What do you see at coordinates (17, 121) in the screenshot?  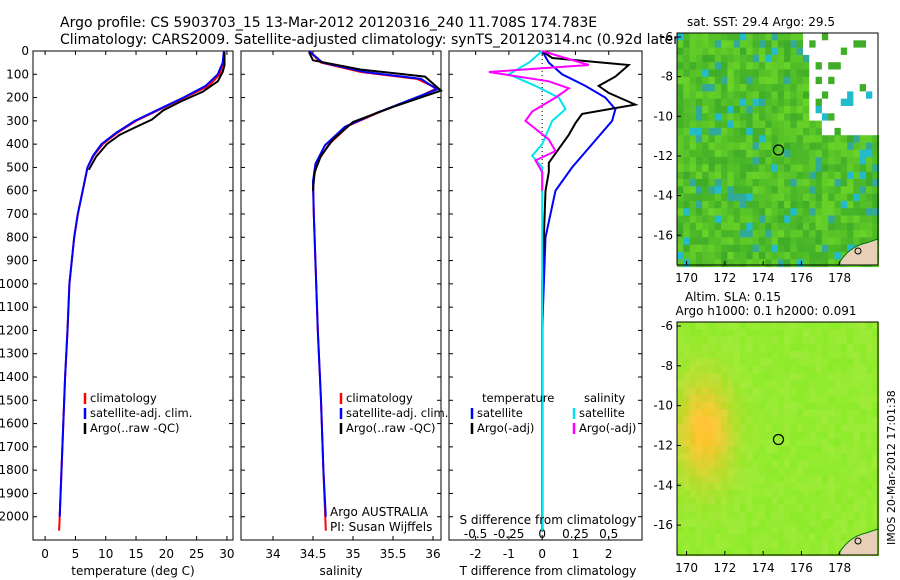 I see `depth-tick-label: 300` at bounding box center [17, 121].